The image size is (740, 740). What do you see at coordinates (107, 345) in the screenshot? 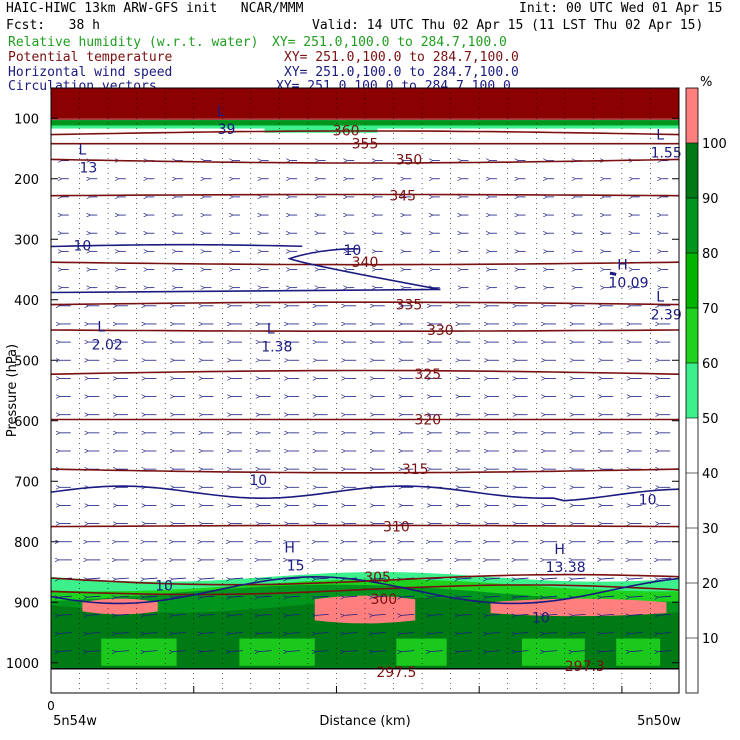
I see `extremum-value: 2.02` at bounding box center [107, 345].